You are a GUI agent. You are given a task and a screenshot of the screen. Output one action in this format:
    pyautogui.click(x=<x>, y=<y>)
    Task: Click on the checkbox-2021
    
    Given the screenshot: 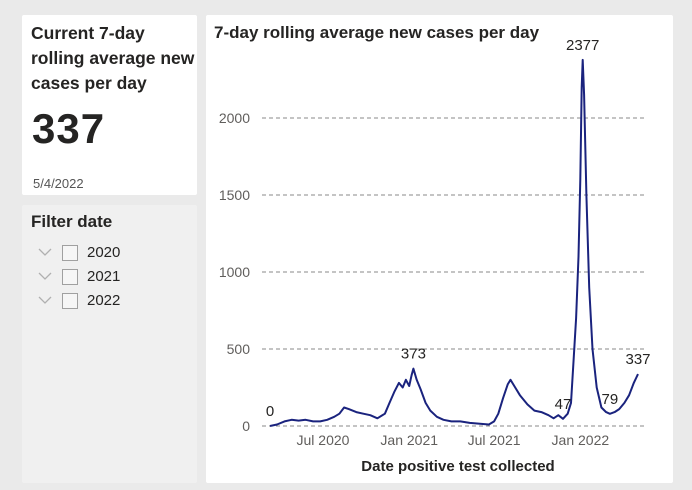 What is the action you would take?
    pyautogui.click(x=70, y=277)
    